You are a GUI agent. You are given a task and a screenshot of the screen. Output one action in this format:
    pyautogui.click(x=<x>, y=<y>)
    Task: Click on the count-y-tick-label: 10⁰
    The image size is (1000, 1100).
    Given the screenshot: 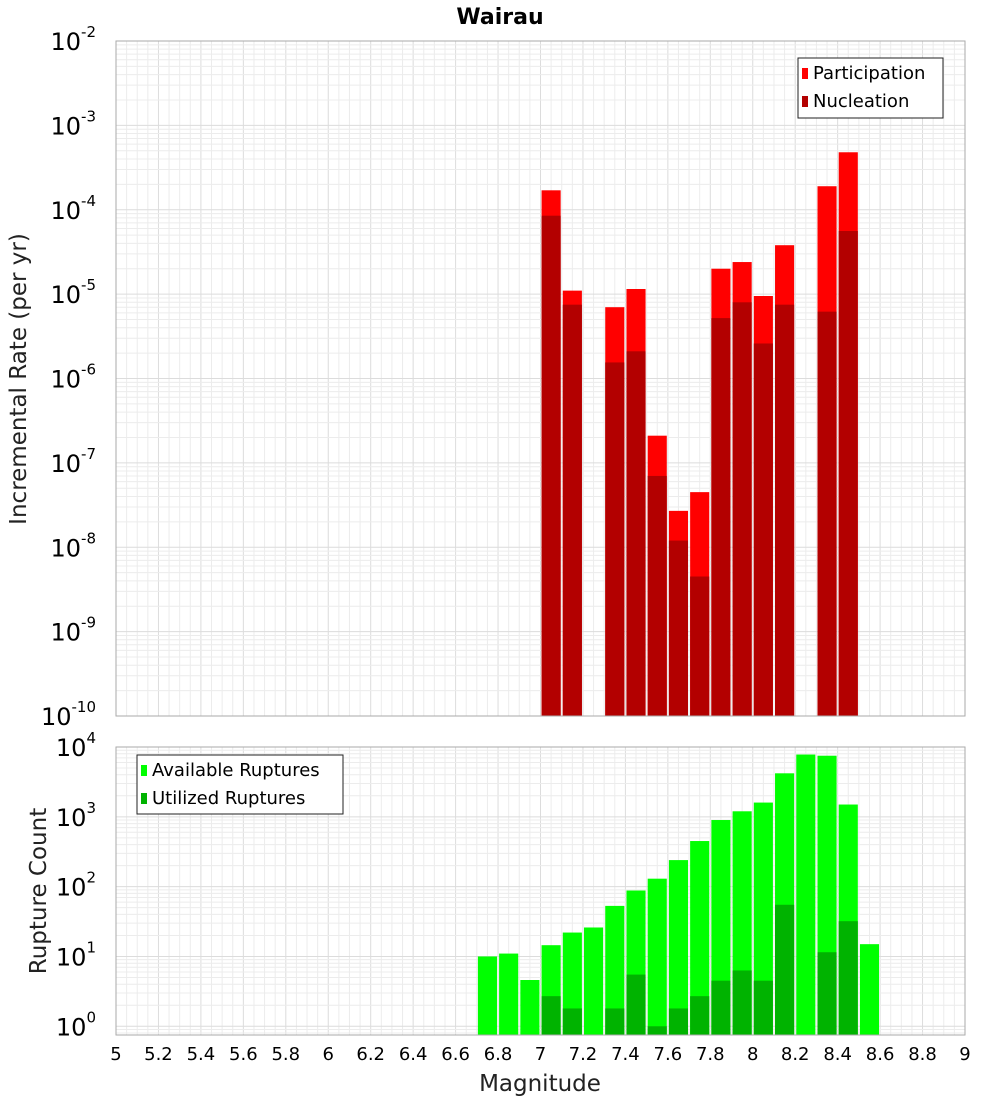 What is the action you would take?
    pyautogui.click(x=76, y=1024)
    